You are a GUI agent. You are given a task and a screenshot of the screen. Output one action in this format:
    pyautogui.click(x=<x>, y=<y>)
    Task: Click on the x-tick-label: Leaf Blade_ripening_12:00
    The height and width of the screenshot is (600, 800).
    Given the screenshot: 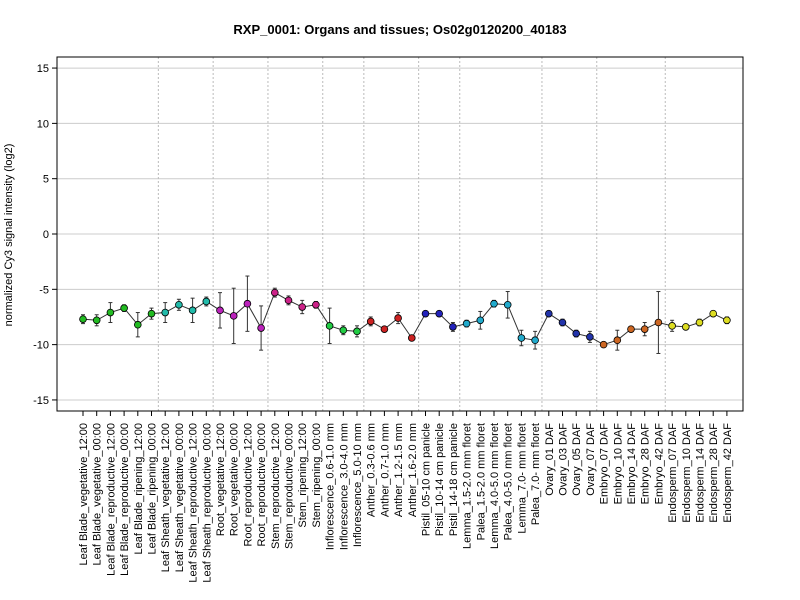 What is the action you would take?
    pyautogui.click(x=139, y=489)
    